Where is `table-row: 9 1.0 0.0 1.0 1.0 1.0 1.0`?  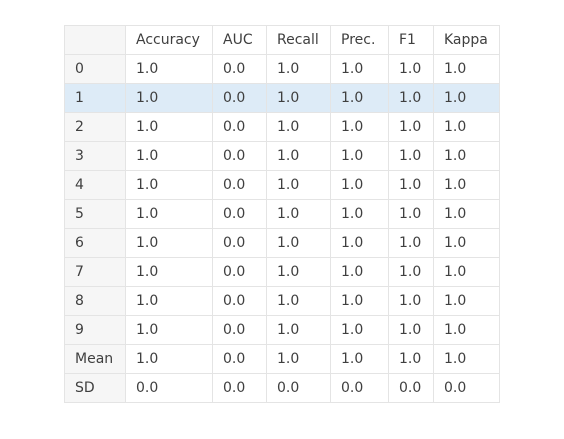 table-row: 9 1.0 0.0 1.0 1.0 1.0 1.0 is located at coordinates (282, 330).